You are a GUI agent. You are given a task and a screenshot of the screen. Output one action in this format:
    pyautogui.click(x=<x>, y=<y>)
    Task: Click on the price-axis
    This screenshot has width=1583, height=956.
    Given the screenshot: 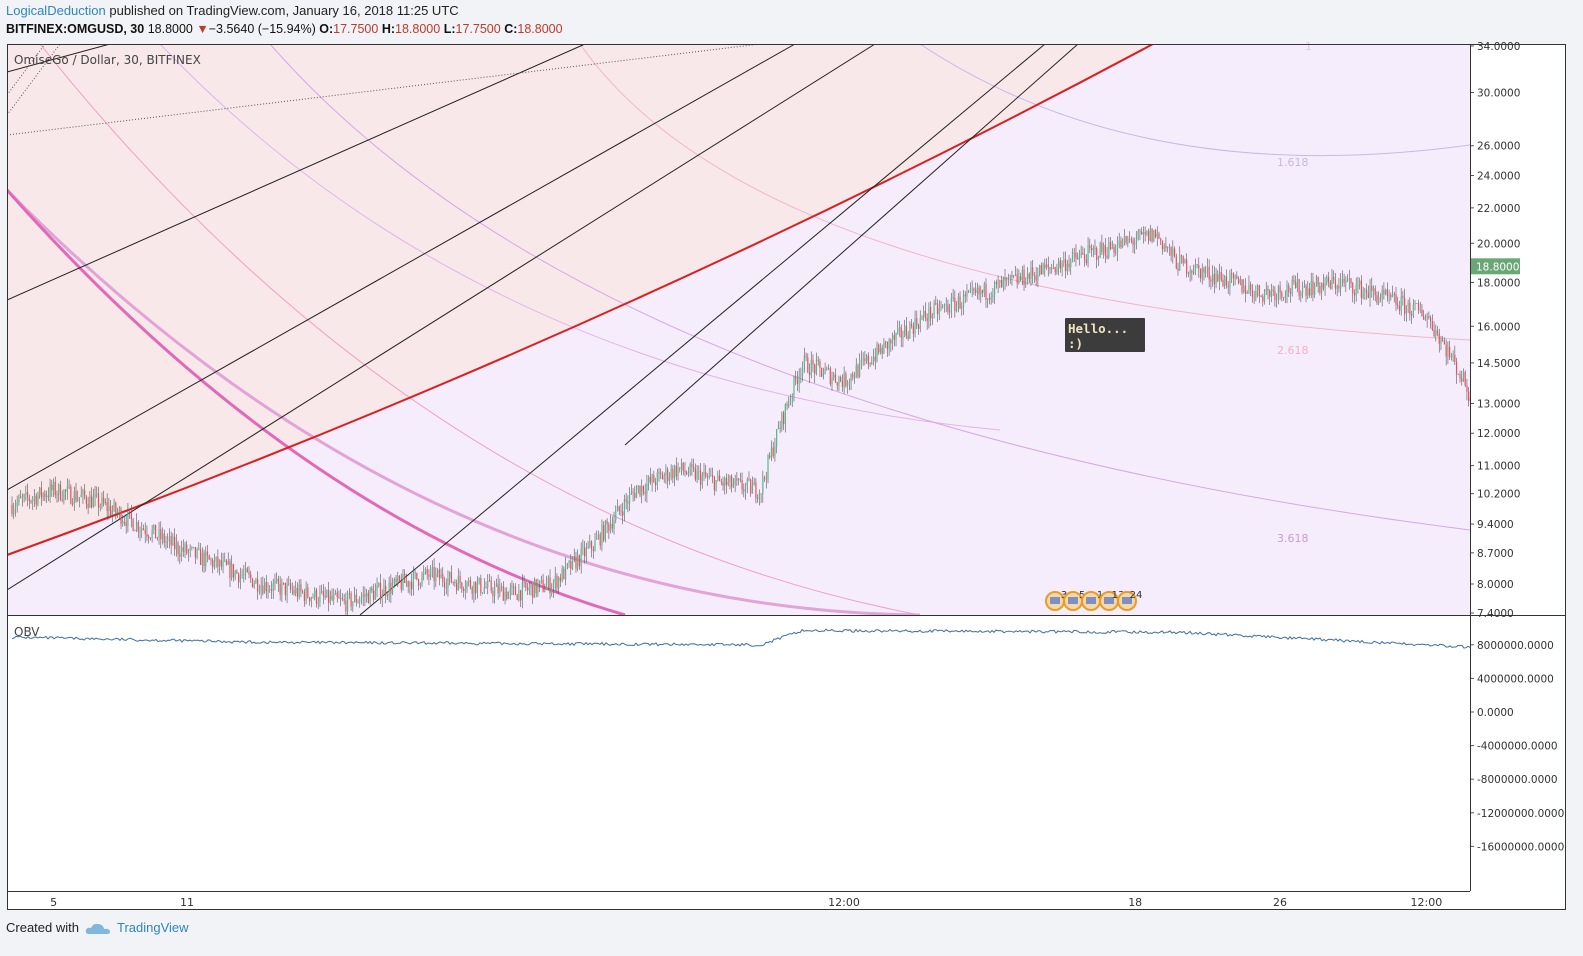 What is the action you would take?
    pyautogui.click(x=1518, y=477)
    